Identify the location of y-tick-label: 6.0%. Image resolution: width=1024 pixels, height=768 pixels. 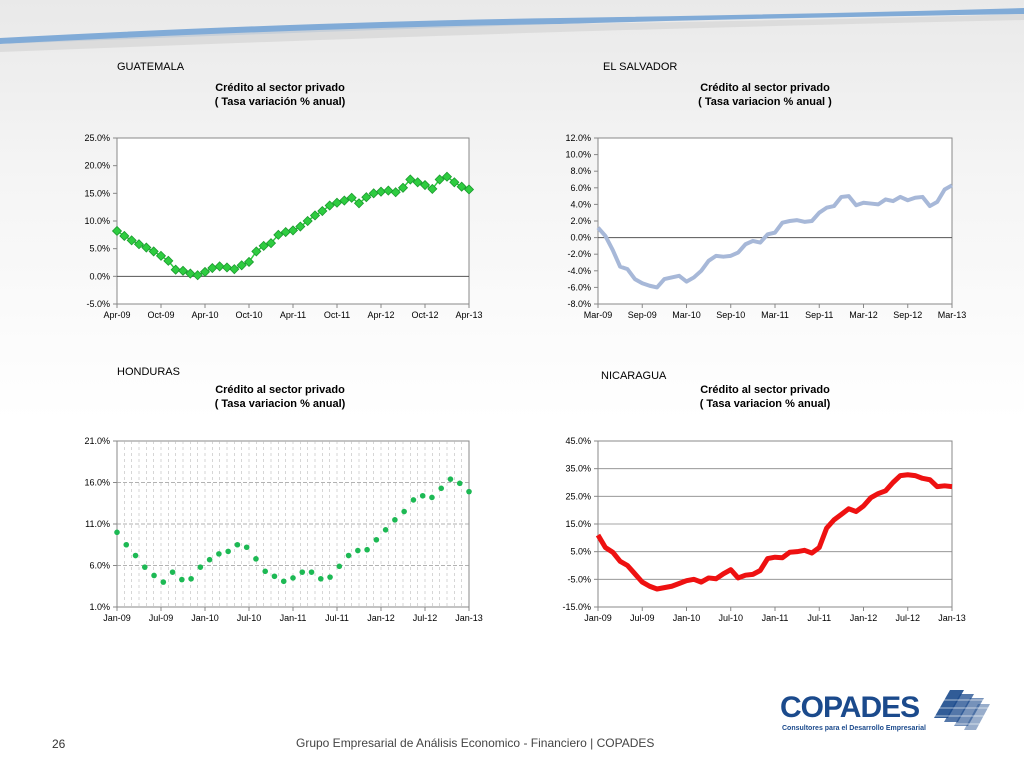
(99, 566).